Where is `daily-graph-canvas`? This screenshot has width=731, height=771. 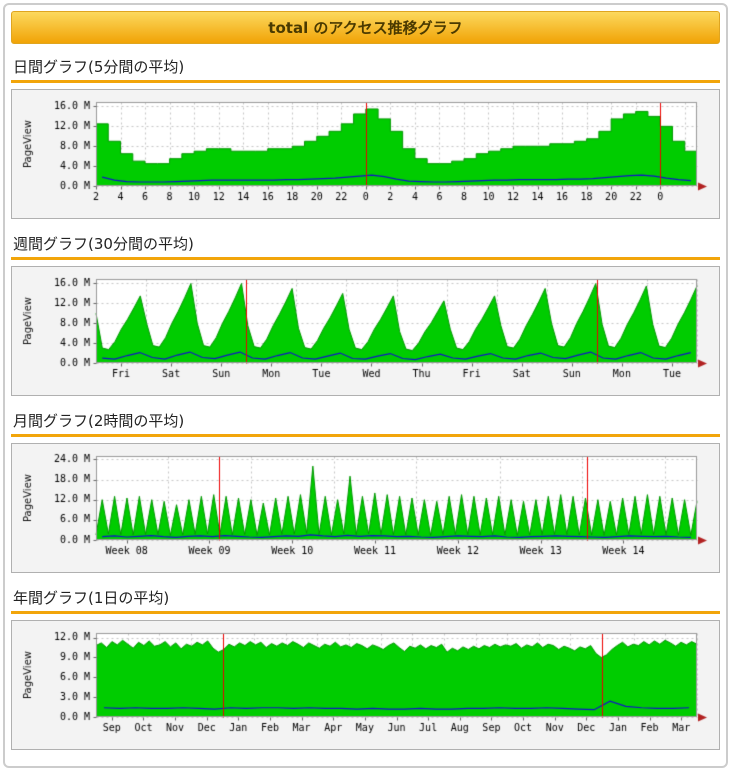
daily-graph-canvas is located at coordinates (364, 154).